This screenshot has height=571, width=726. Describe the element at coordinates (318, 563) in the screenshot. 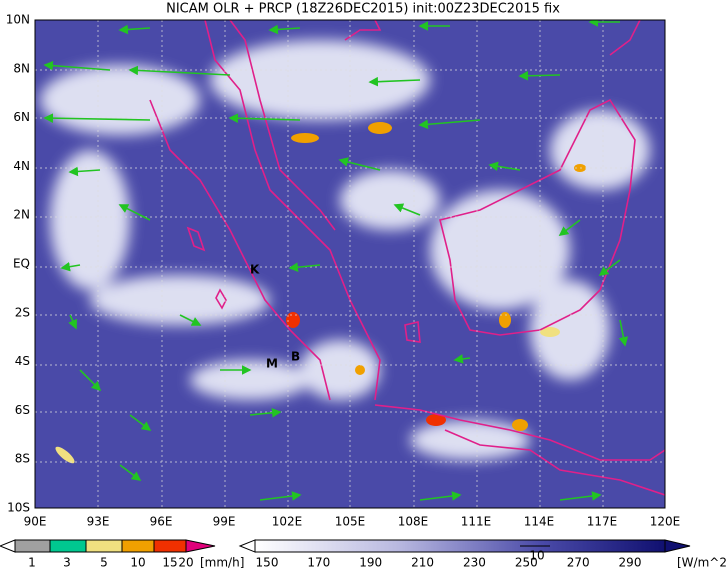

I see `olr-scale-label: 170` at that location.